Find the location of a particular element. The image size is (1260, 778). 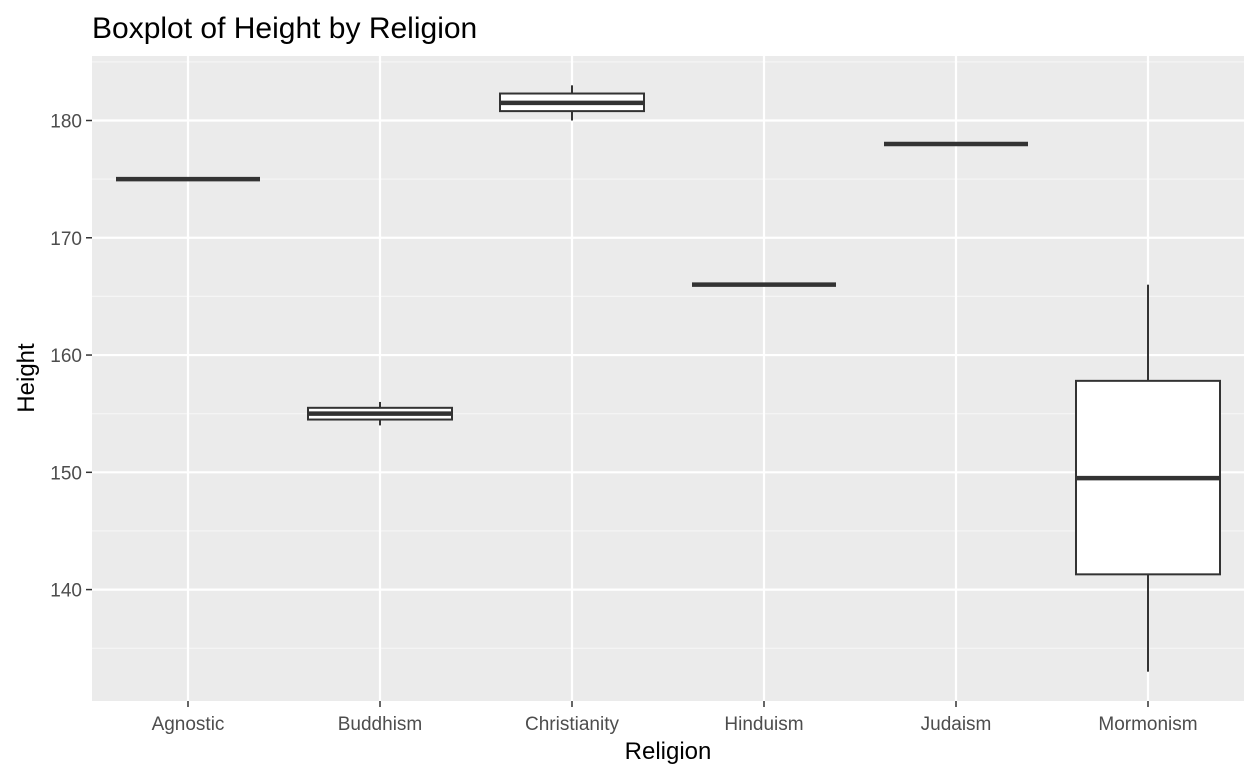

x-tick-label: Hinduism is located at coordinates (763, 724).